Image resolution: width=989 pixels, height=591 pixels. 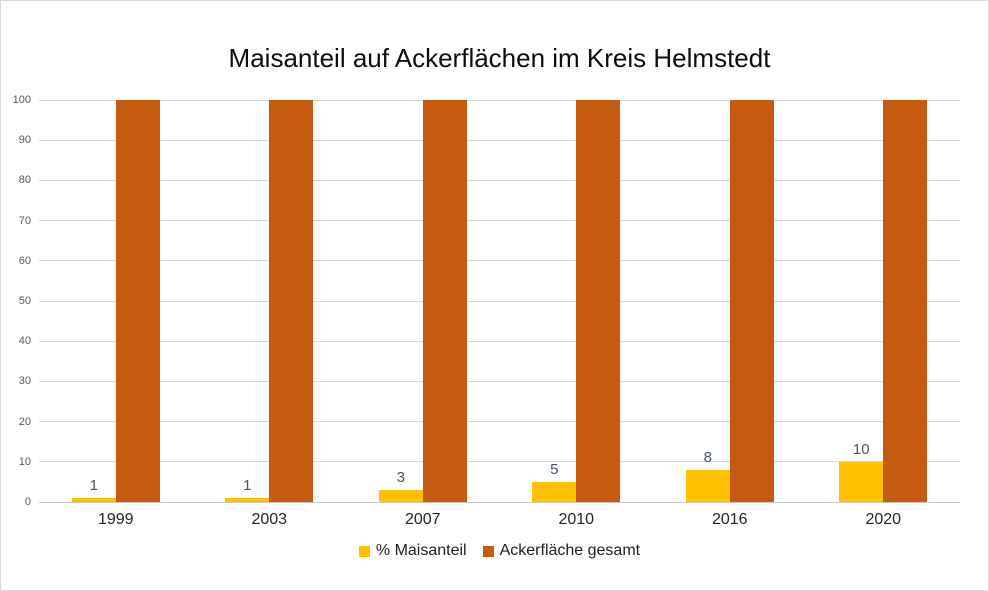 I want to click on y-tick-label-40: 40, so click(x=24, y=341).